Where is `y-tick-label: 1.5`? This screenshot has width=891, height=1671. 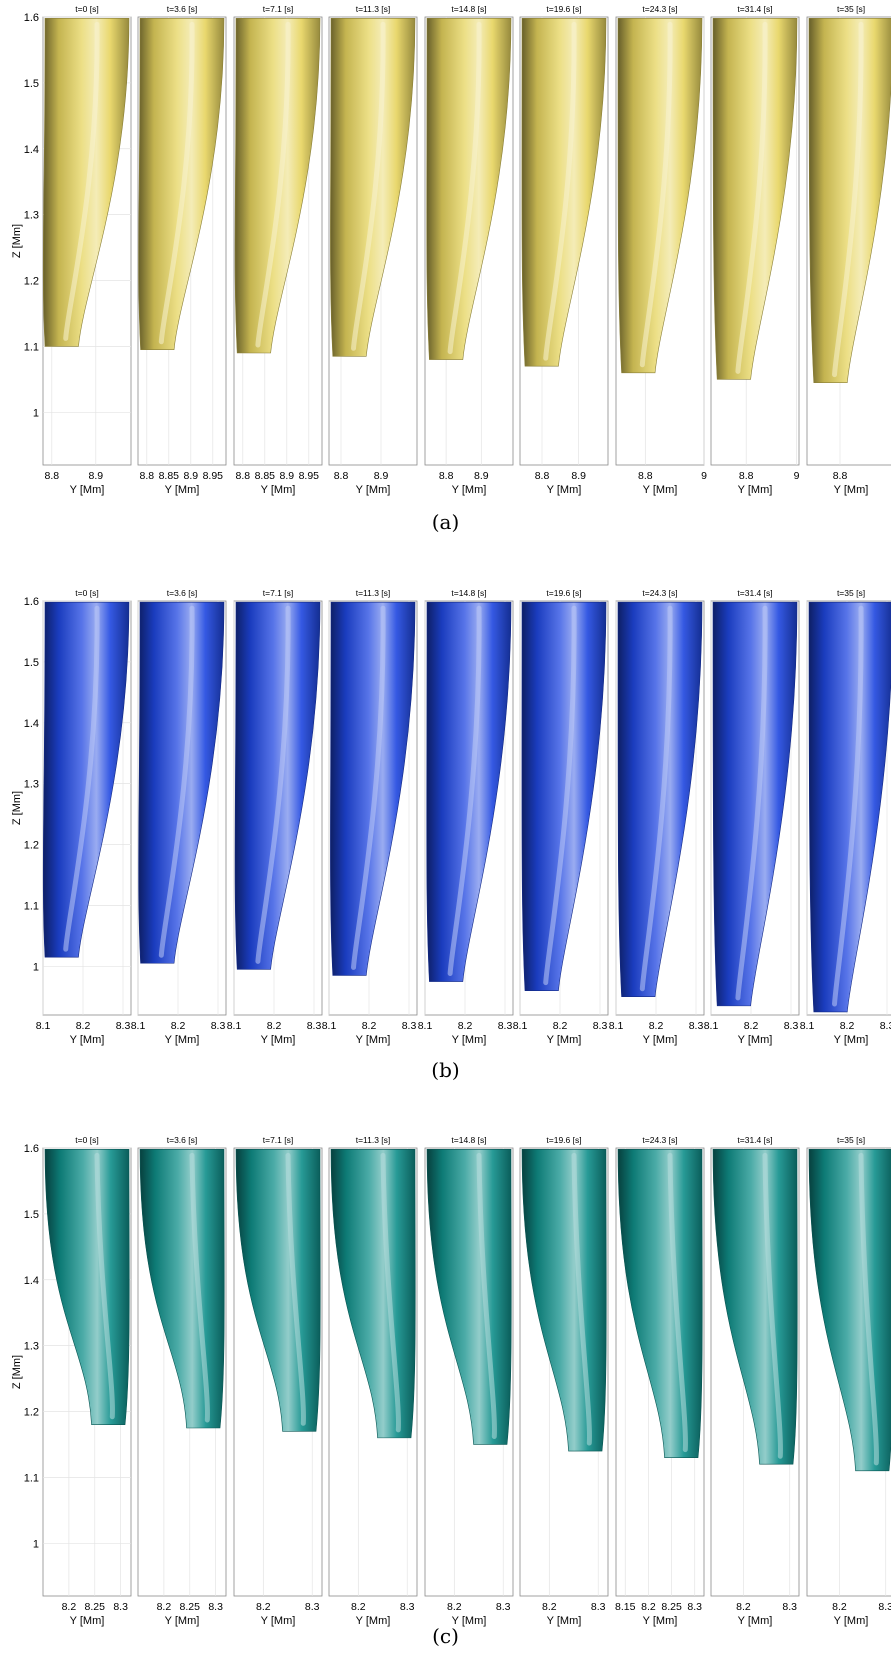
y-tick-label: 1.5 is located at coordinates (31, 663).